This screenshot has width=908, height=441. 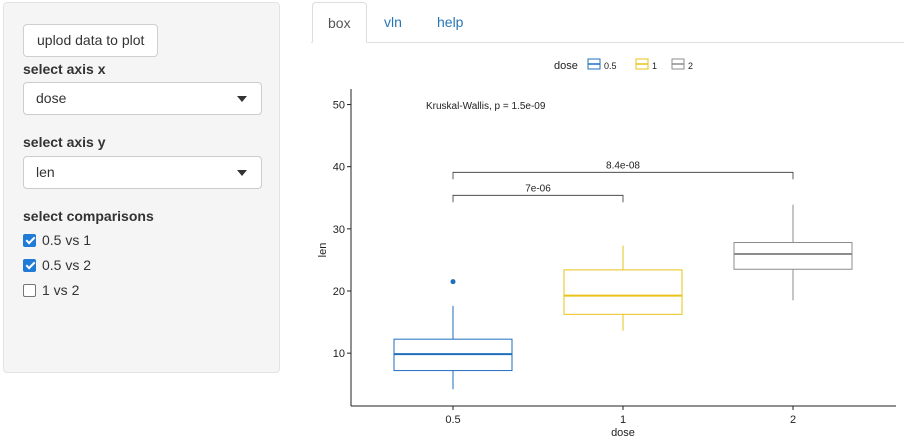 I want to click on comparison-option-0-5-vs-1: 0.5 vs 1, so click(x=57, y=240).